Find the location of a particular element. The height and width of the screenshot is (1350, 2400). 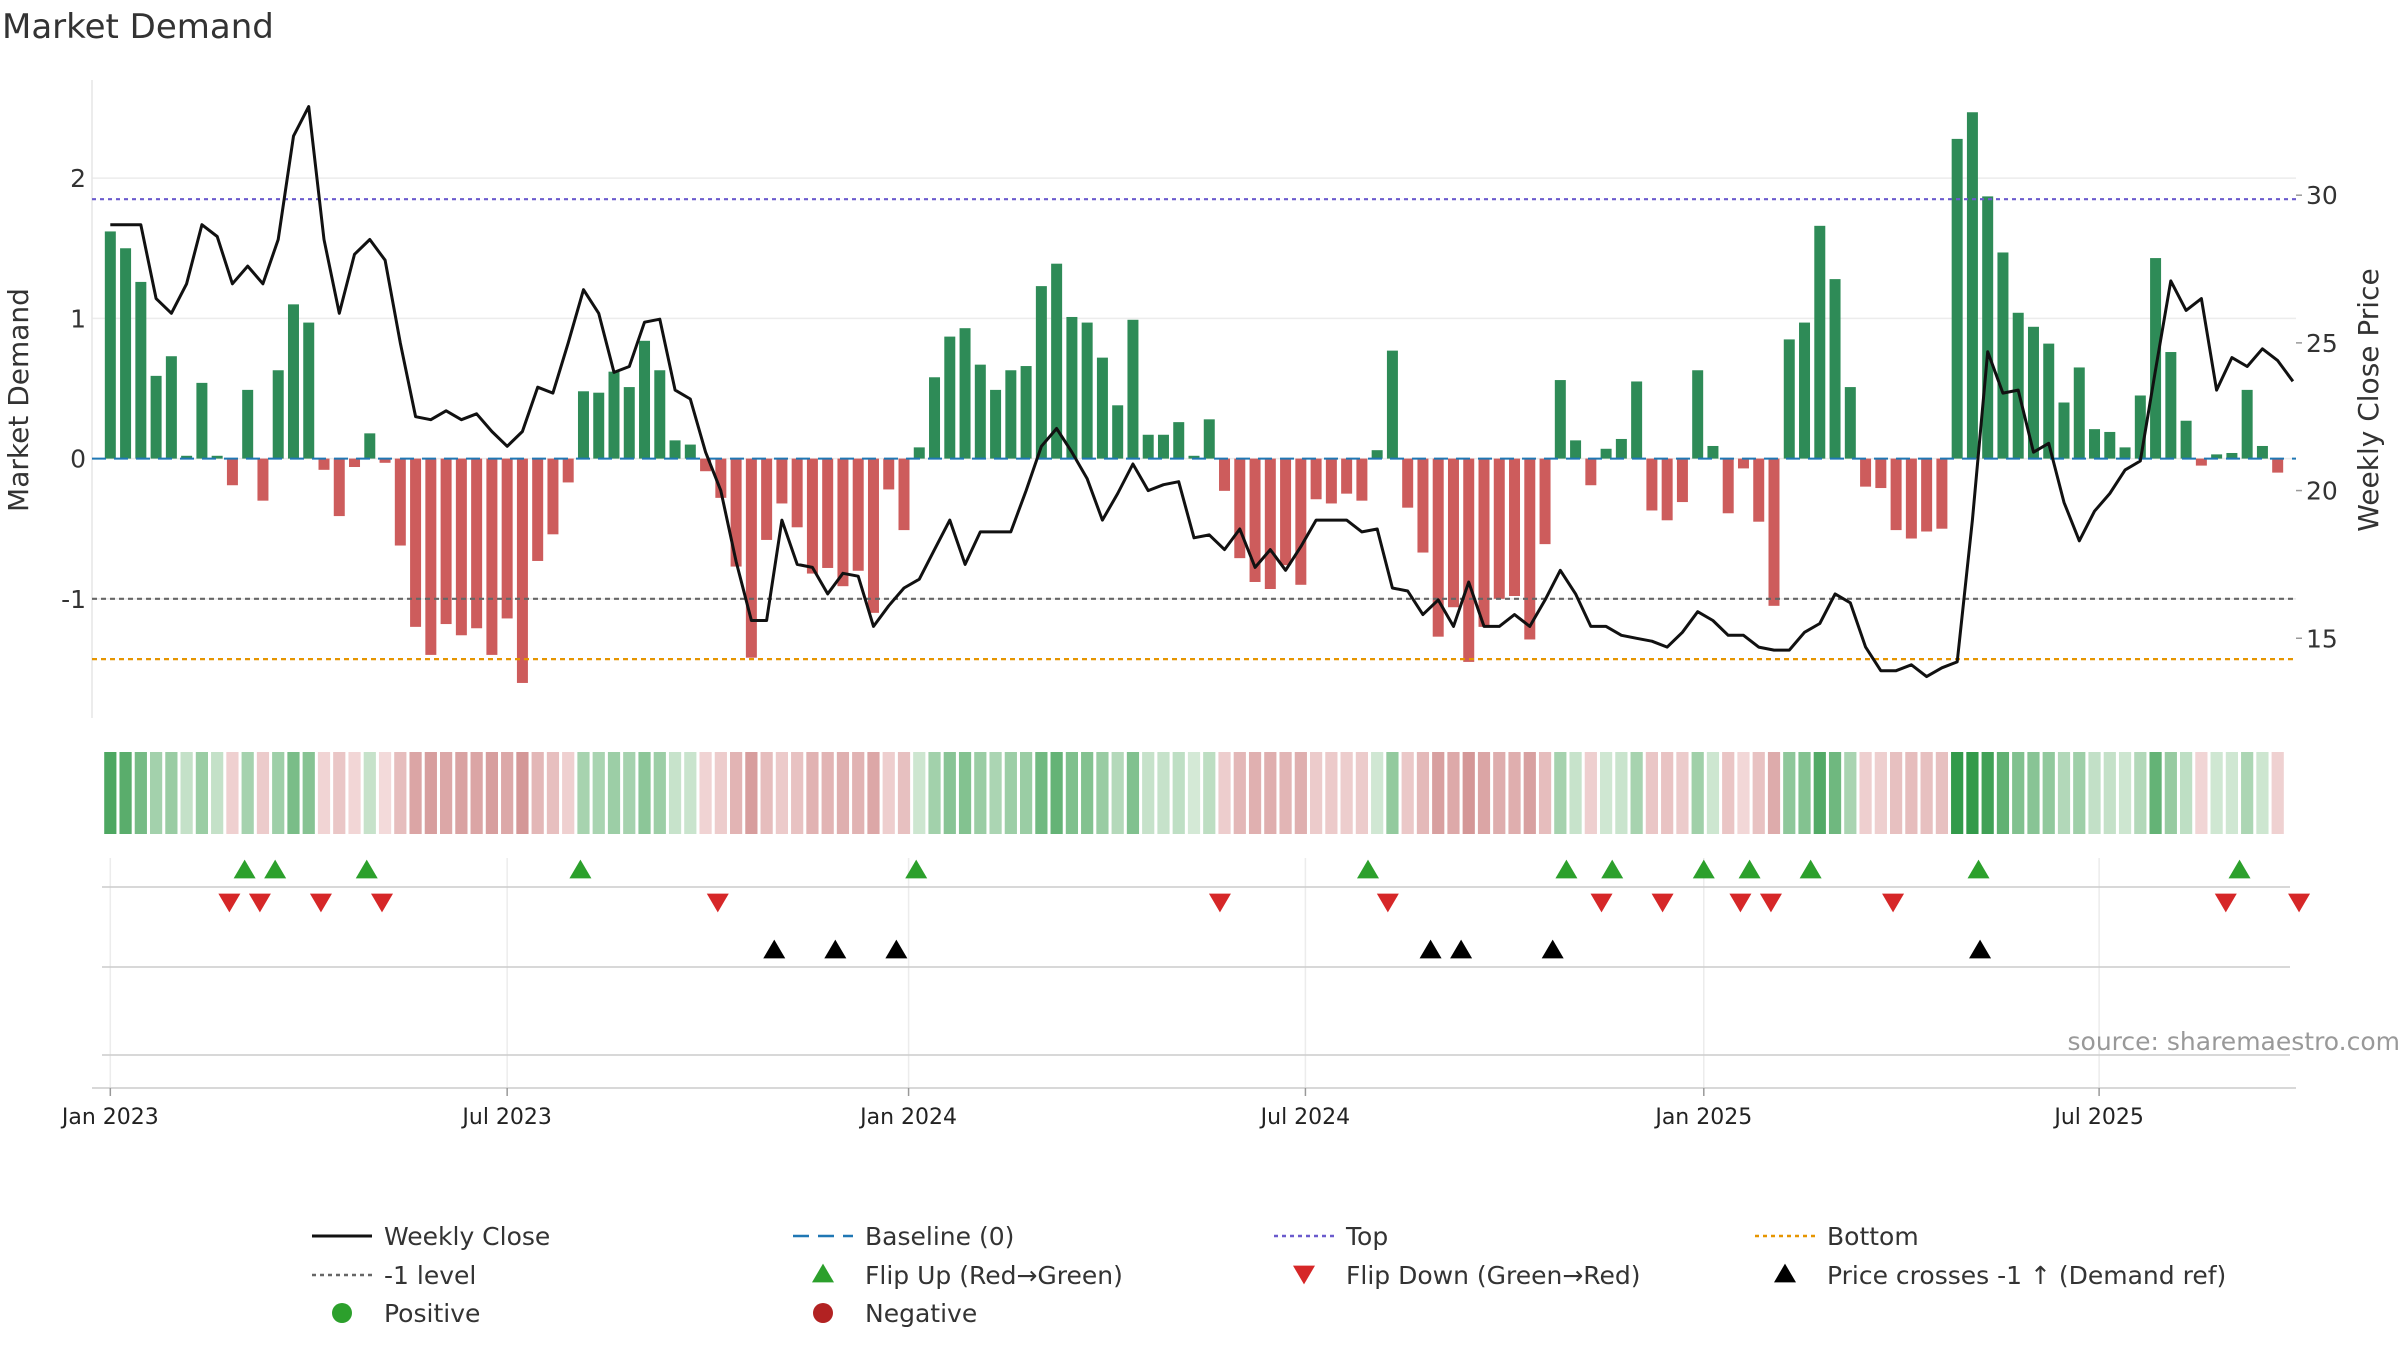

left-tick-label: 0 is located at coordinates (78, 459).